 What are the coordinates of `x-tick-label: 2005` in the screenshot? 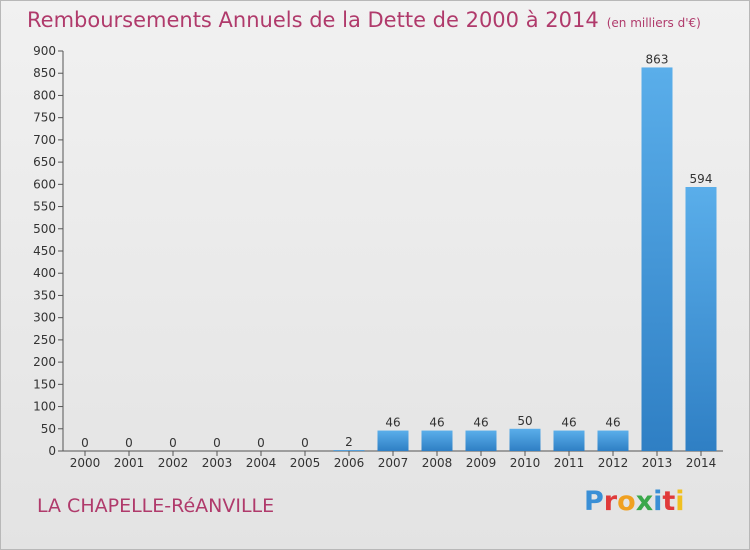 It's located at (305, 463).